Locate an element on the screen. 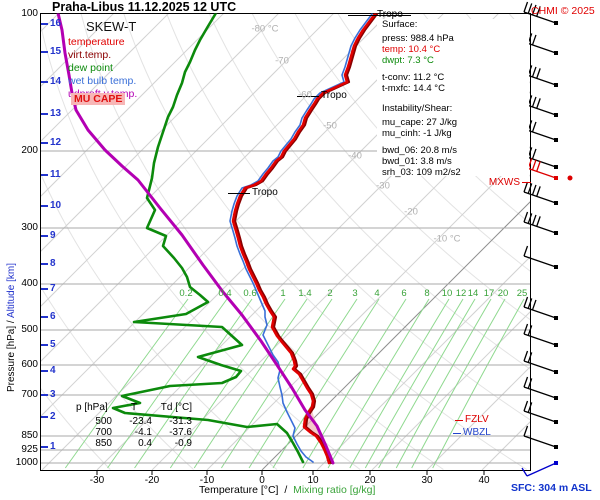 This screenshot has height=500, width=600. tropo-label-lower: Tropo is located at coordinates (265, 192).